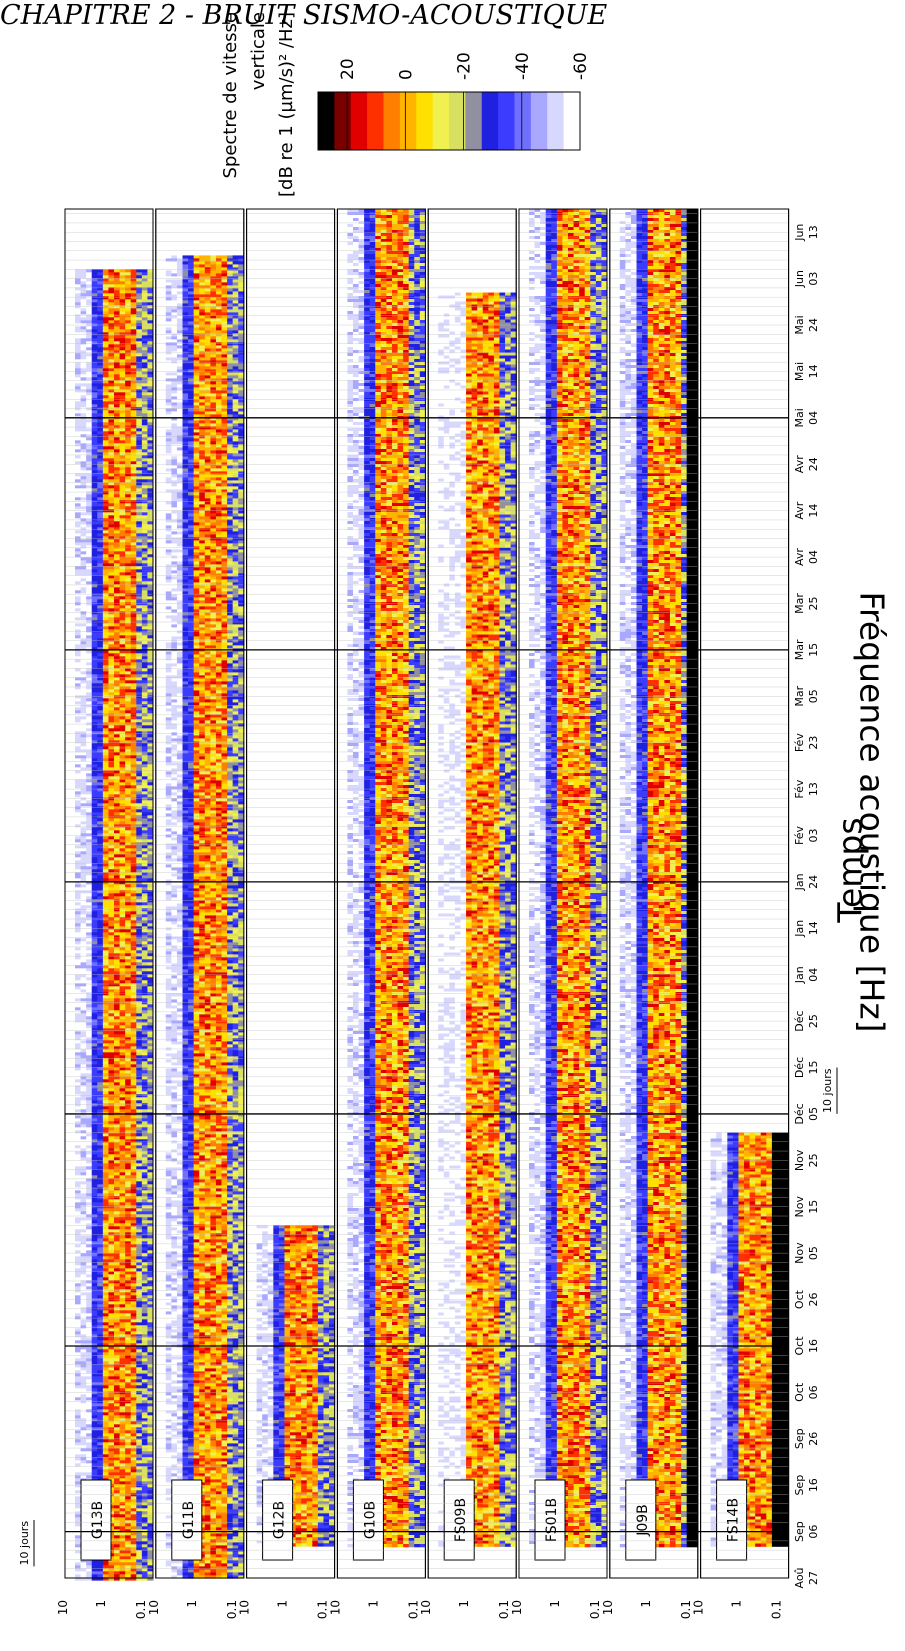  I want to click on colorbar-title: verticale, so click(258, 51).